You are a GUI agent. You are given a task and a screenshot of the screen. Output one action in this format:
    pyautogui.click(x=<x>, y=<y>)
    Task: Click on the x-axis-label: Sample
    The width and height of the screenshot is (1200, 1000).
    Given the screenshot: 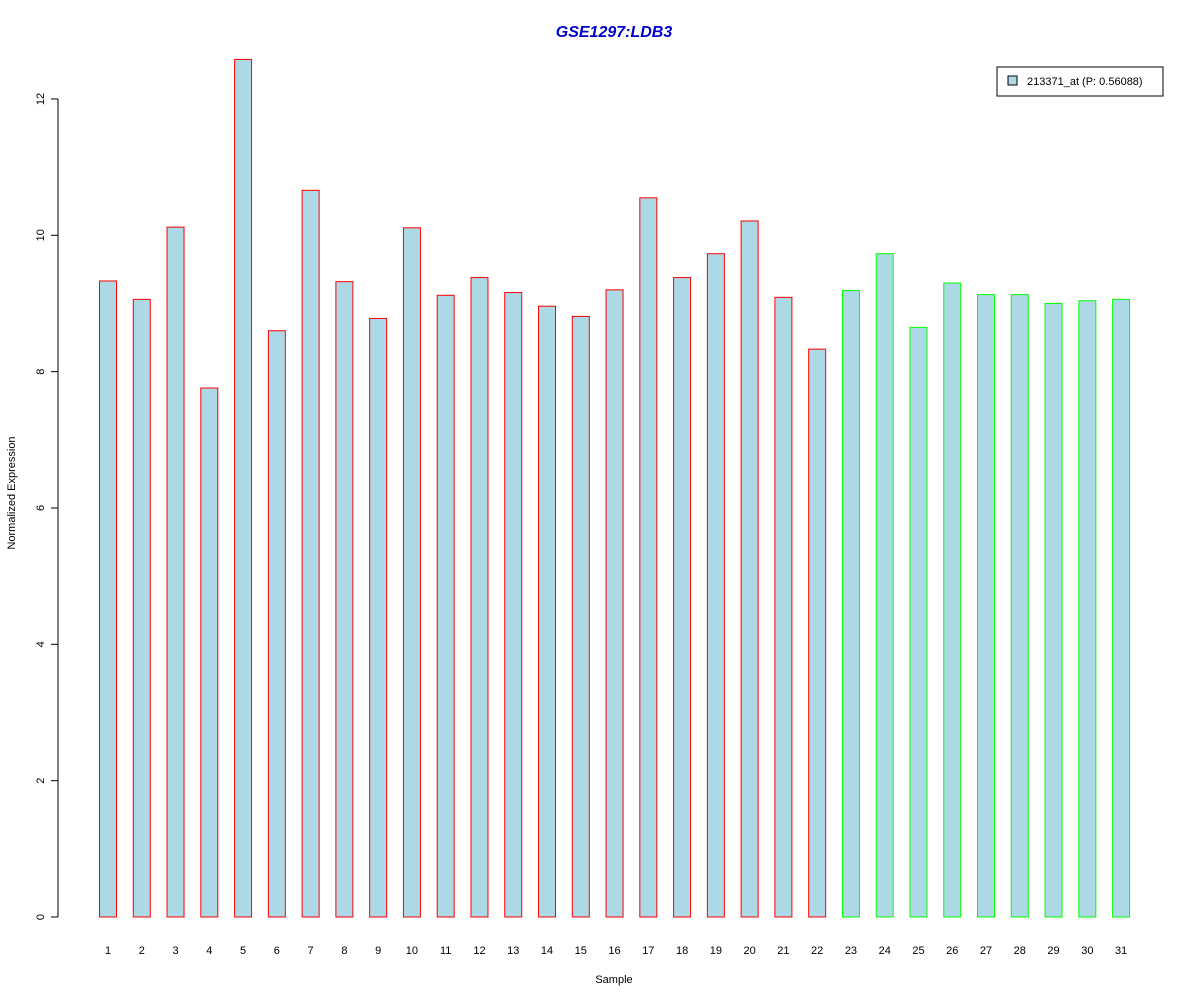 What is the action you would take?
    pyautogui.click(x=613, y=980)
    